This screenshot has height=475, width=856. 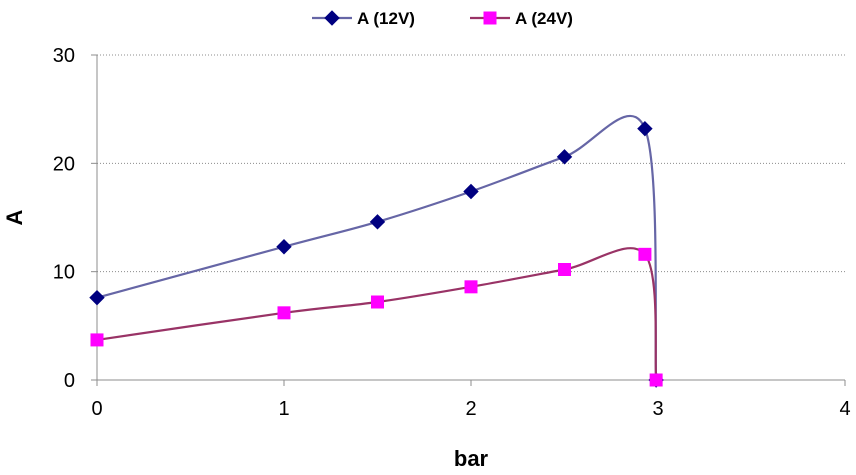 I want to click on x-tick-label-2: 2, so click(x=470, y=409).